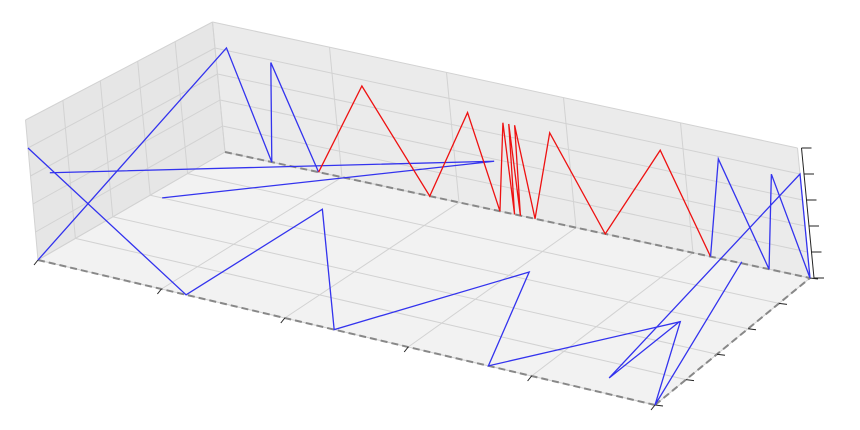 This screenshot has height=430, width=860. I want to click on left-pane, so click(125, 141).